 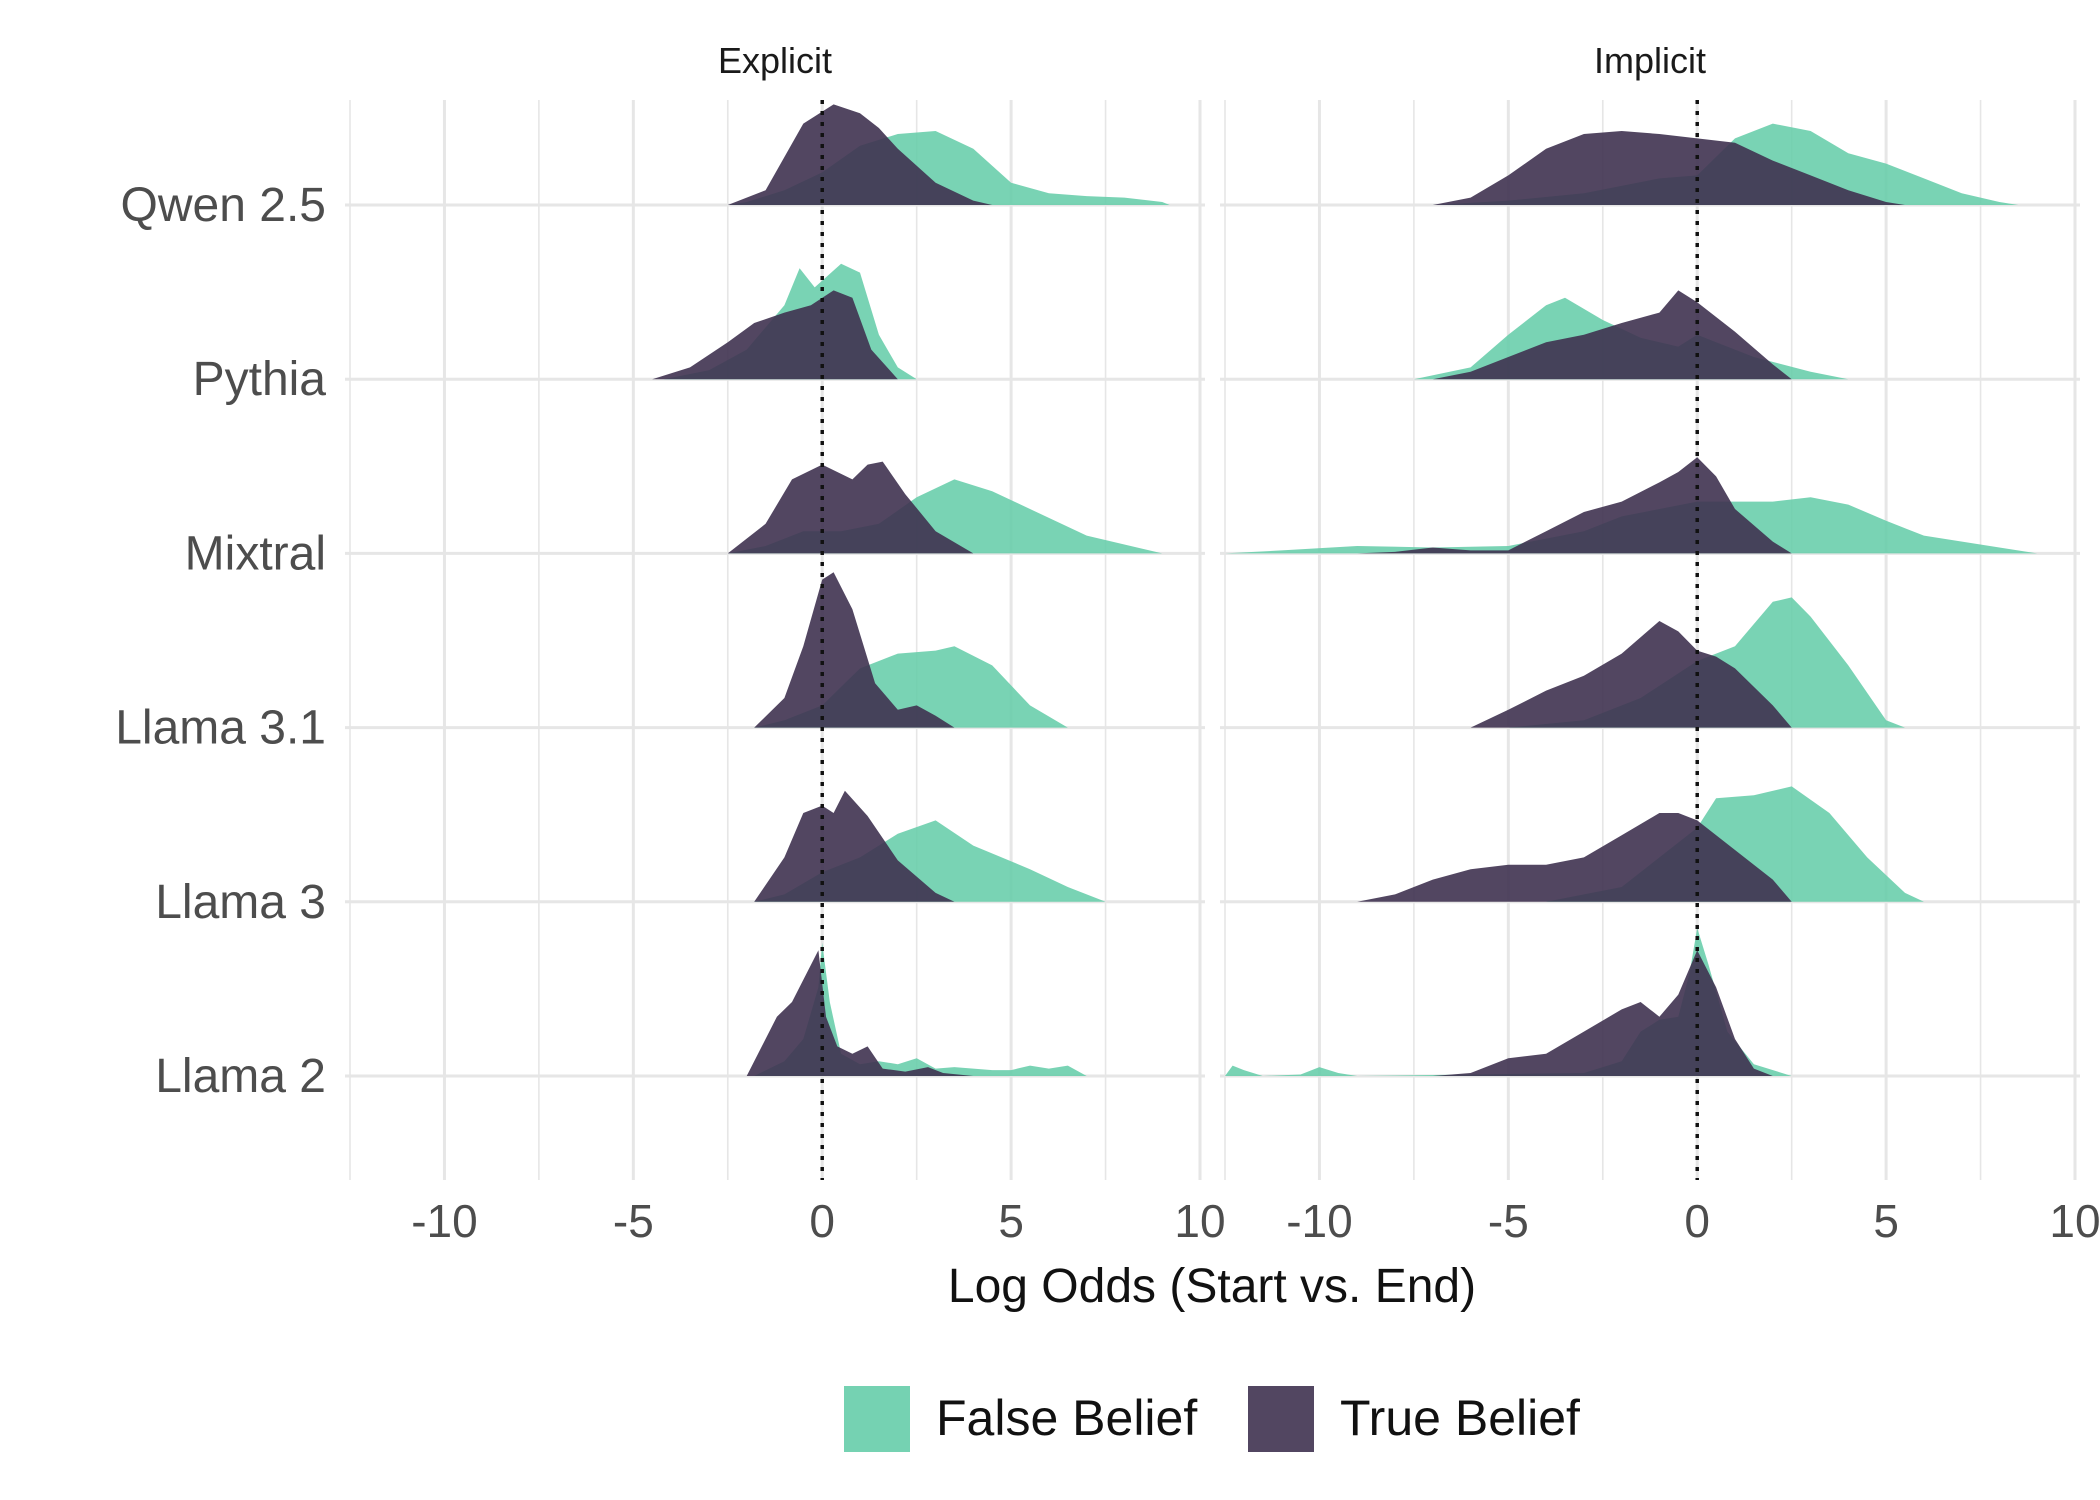 What do you see at coordinates (1650, 60) in the screenshot?
I see `panel-title: Implicit` at bounding box center [1650, 60].